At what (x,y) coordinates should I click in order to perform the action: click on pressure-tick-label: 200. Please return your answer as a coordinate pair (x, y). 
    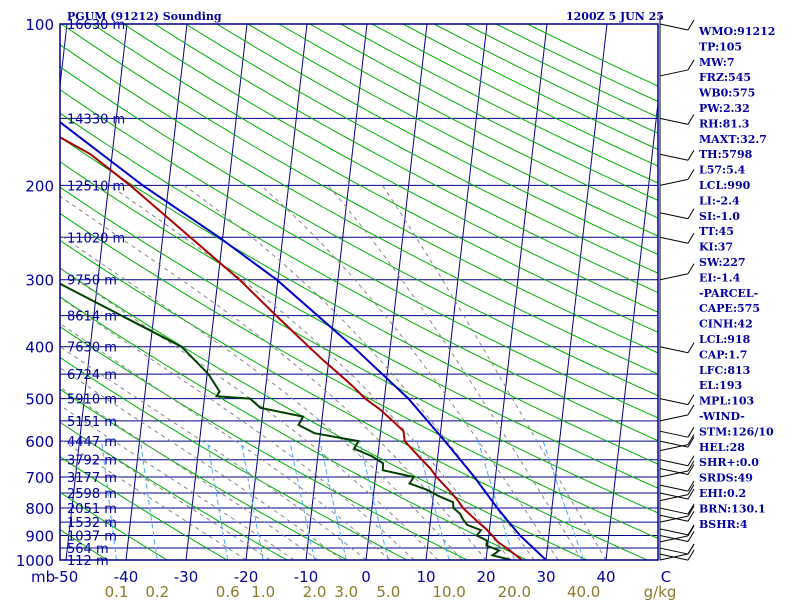
    Looking at the image, I should click on (39, 186).